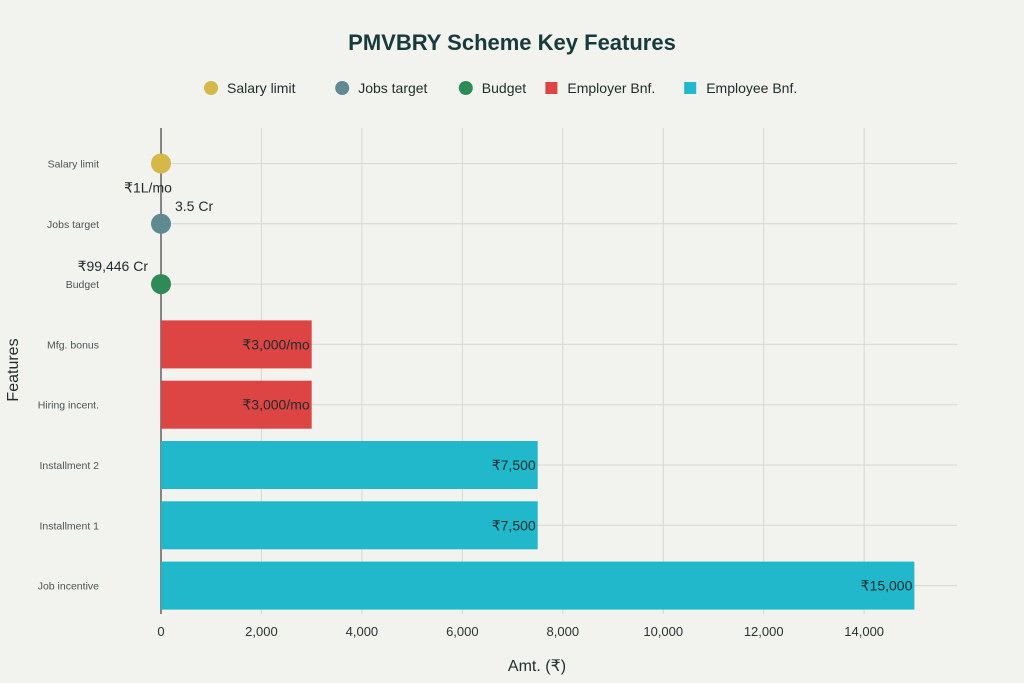  What do you see at coordinates (69, 526) in the screenshot?
I see `y-tick-label: Installment 1` at bounding box center [69, 526].